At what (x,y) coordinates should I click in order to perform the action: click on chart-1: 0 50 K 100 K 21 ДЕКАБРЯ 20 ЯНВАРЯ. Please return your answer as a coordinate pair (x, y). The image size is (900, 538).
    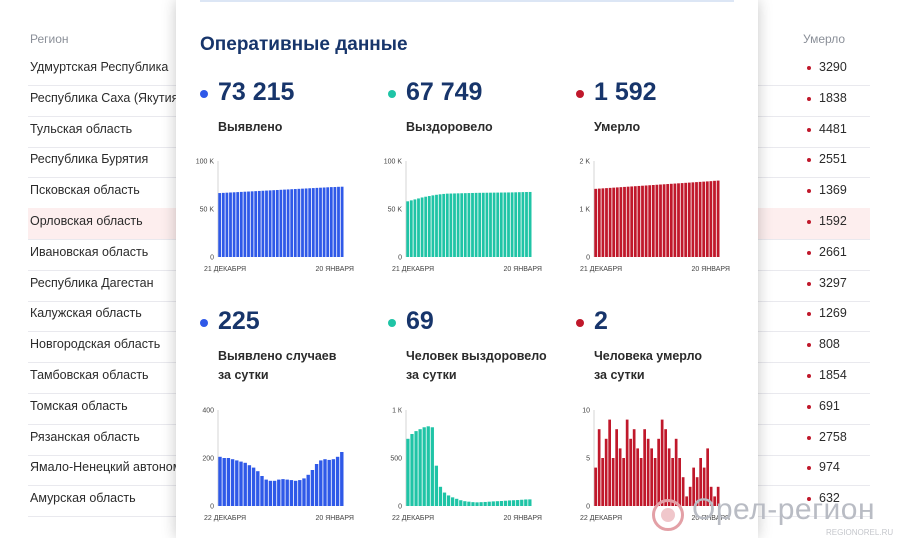
    Looking at the image, I should click on (463, 216).